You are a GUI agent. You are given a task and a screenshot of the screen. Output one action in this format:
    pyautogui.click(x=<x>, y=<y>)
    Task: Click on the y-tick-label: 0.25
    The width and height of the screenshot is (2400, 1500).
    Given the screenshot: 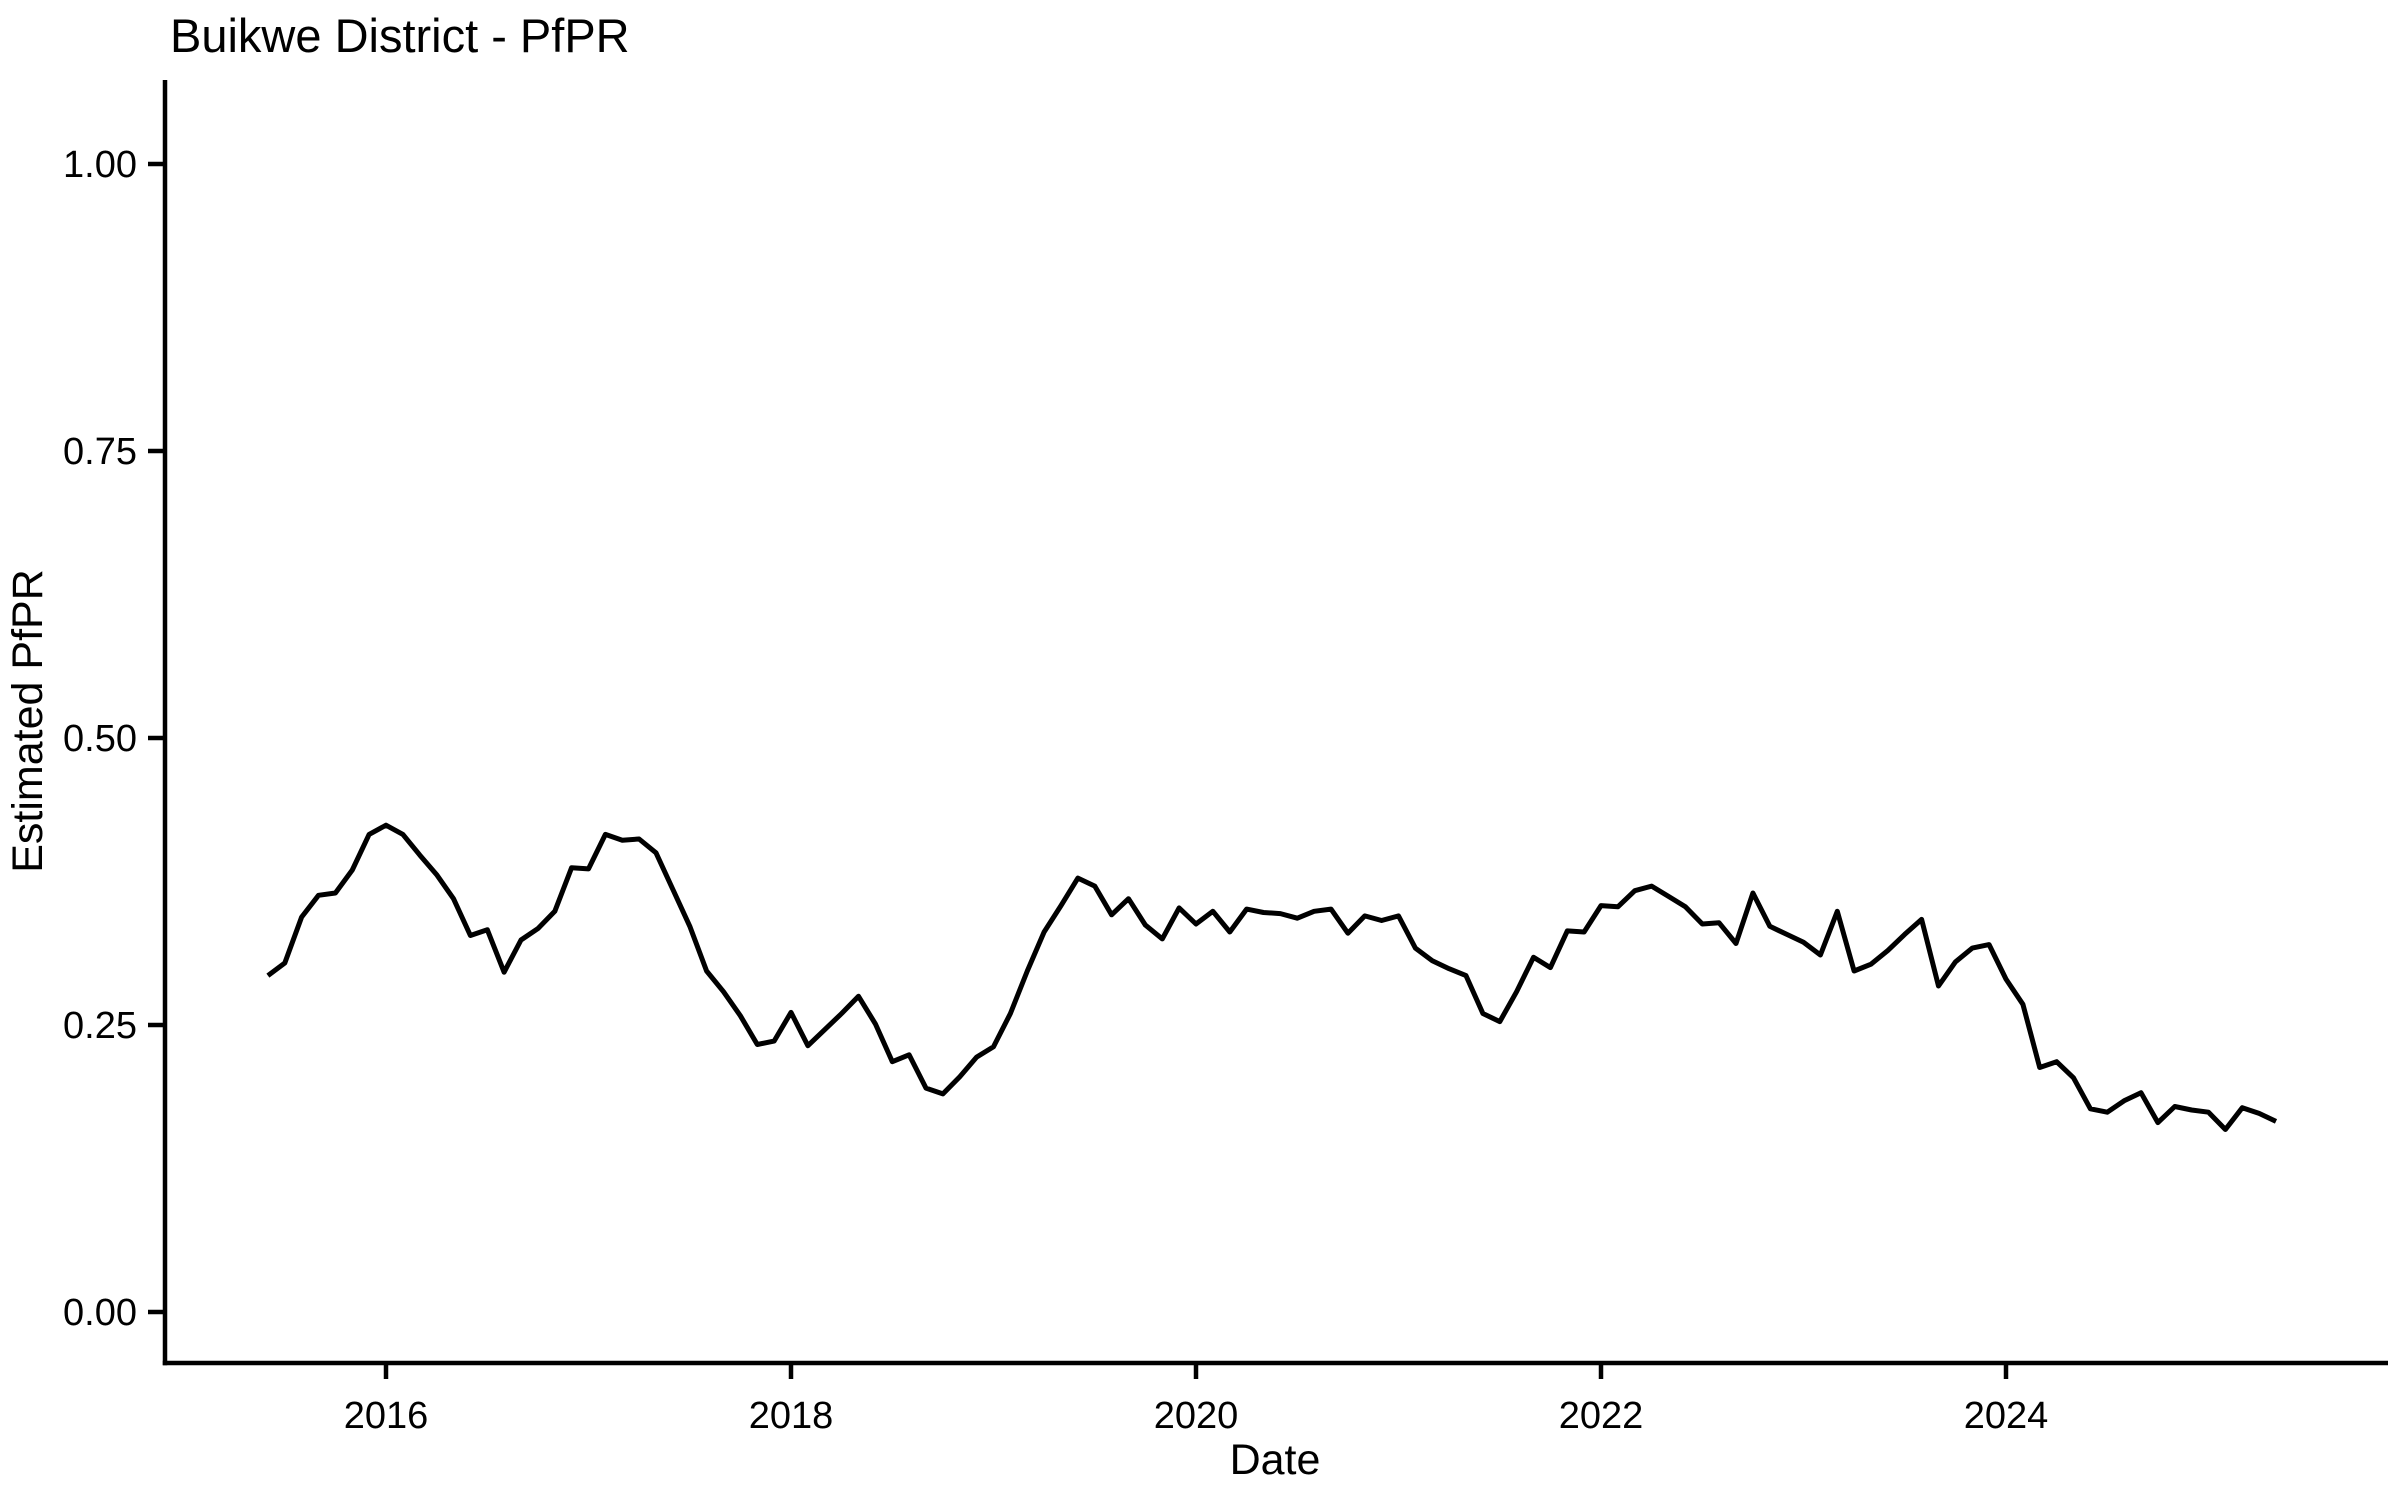 What is the action you would take?
    pyautogui.click(x=100, y=1026)
    